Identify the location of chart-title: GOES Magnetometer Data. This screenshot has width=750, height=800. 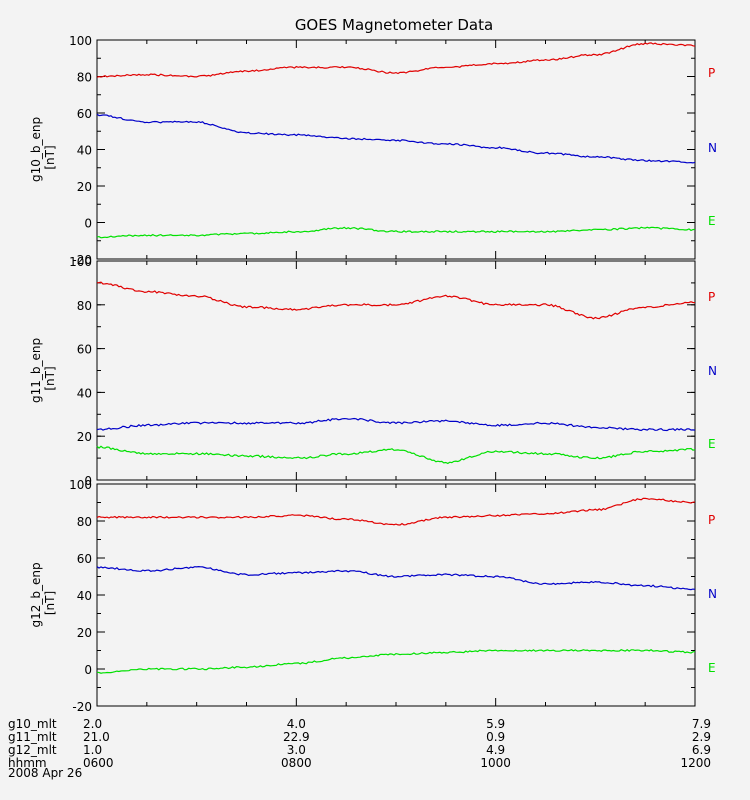
(394, 25).